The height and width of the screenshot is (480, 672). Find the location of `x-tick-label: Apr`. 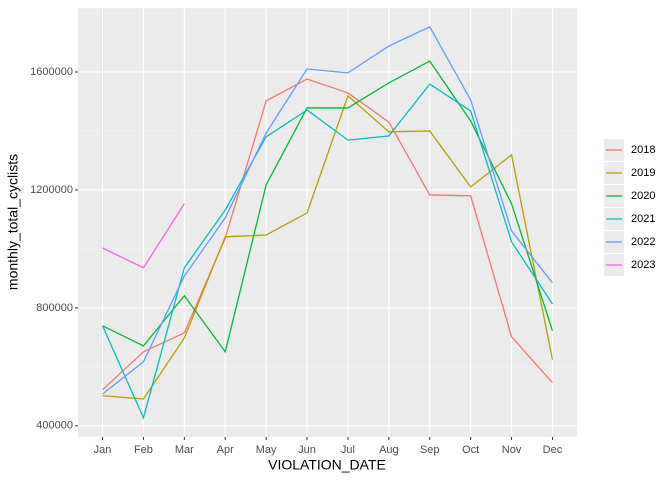

x-tick-label: Apr is located at coordinates (225, 450).